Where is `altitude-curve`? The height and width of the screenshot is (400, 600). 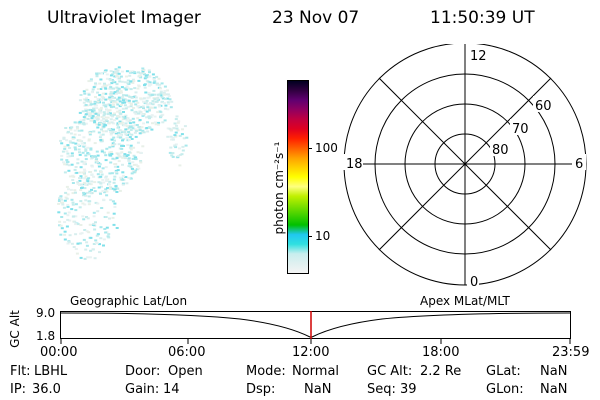 altitude-curve is located at coordinates (315, 325).